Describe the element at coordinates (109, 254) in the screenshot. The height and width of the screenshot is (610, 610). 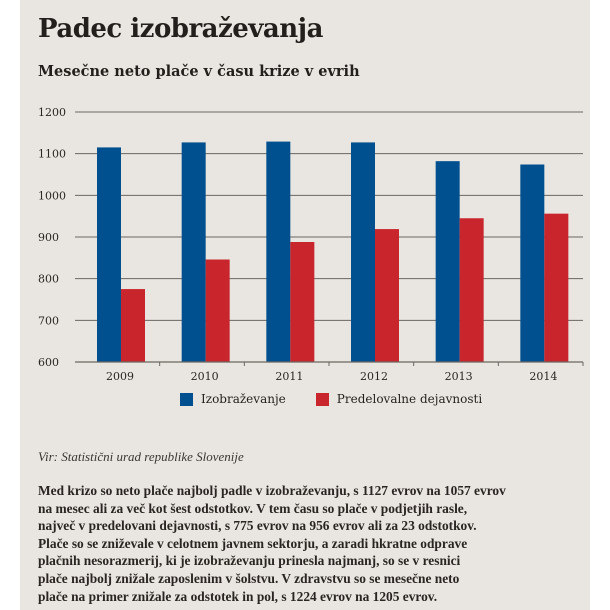
I see `bar-izobrazevanje-2009` at that location.